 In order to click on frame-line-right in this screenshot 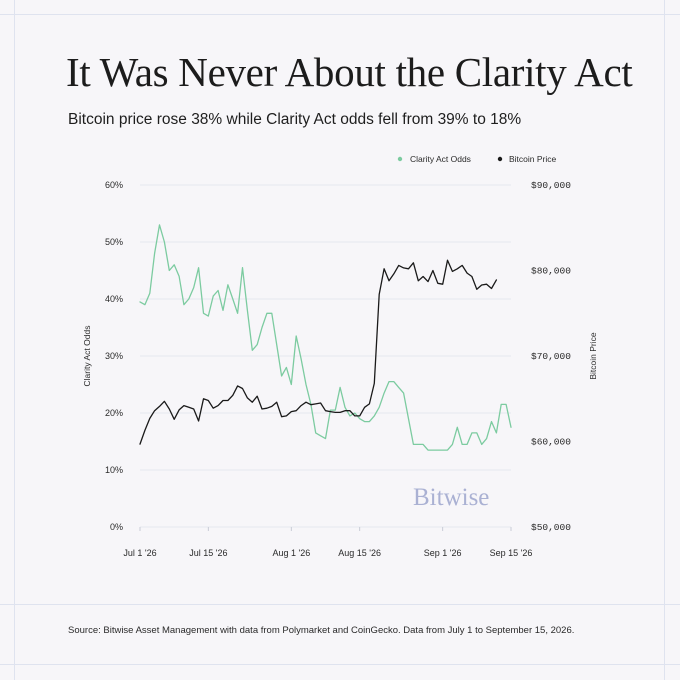, I will do `click(664, 340)`.